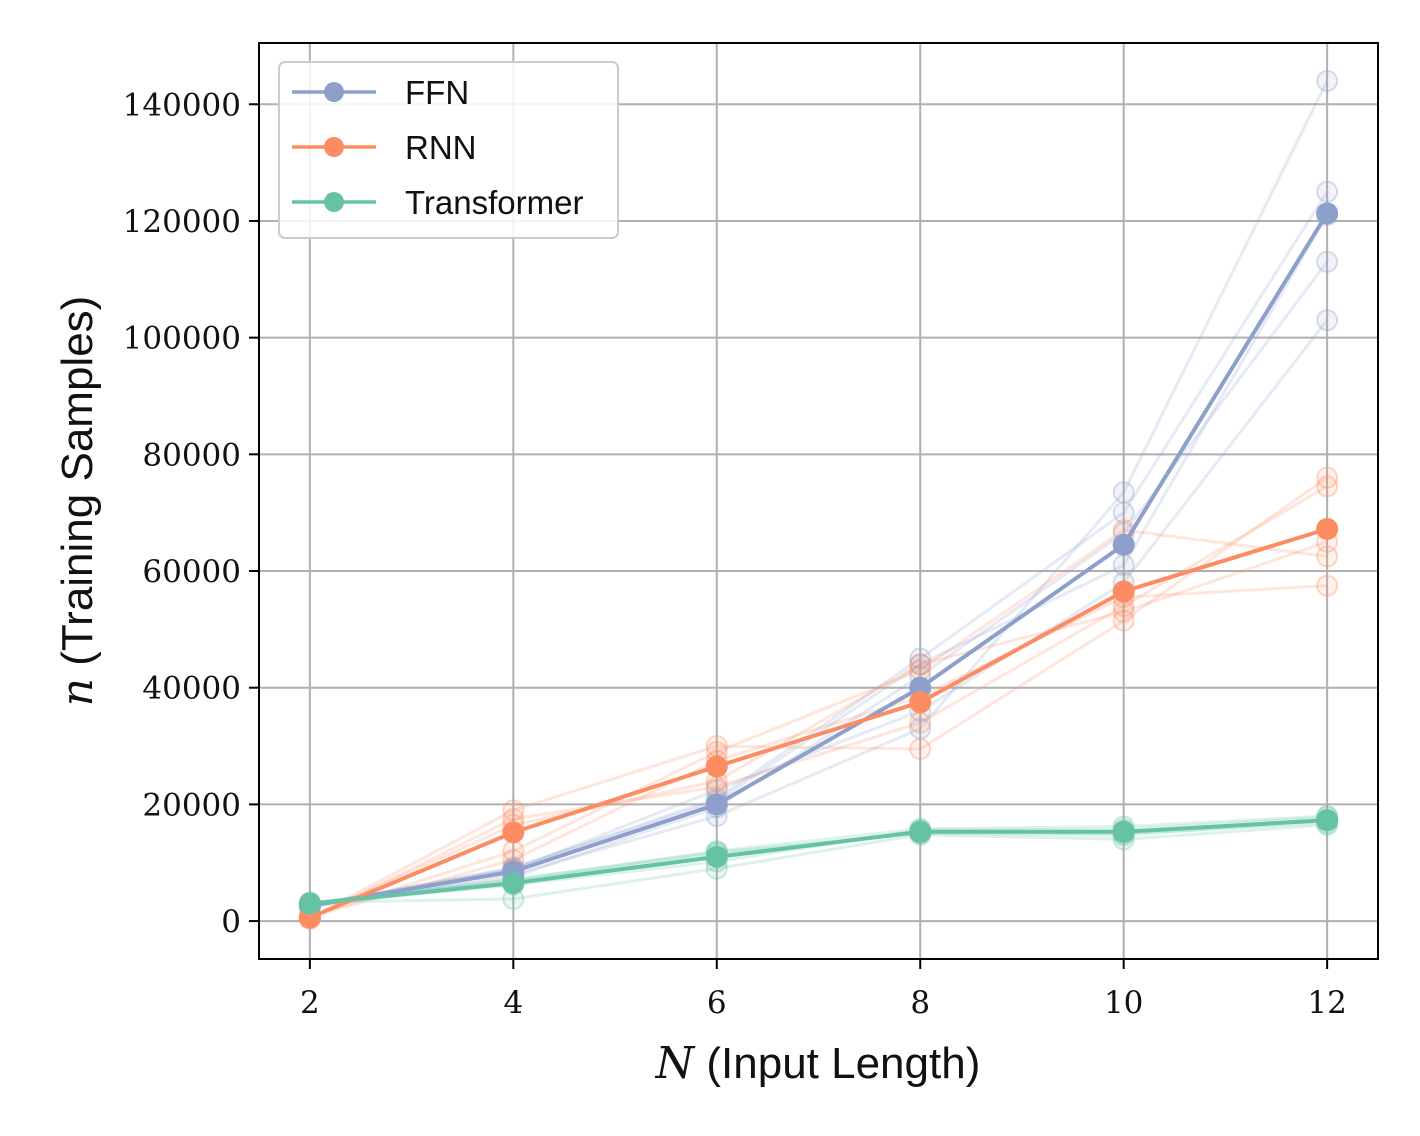  Describe the element at coordinates (231, 922) in the screenshot. I see `y-tick-label: 0` at that location.